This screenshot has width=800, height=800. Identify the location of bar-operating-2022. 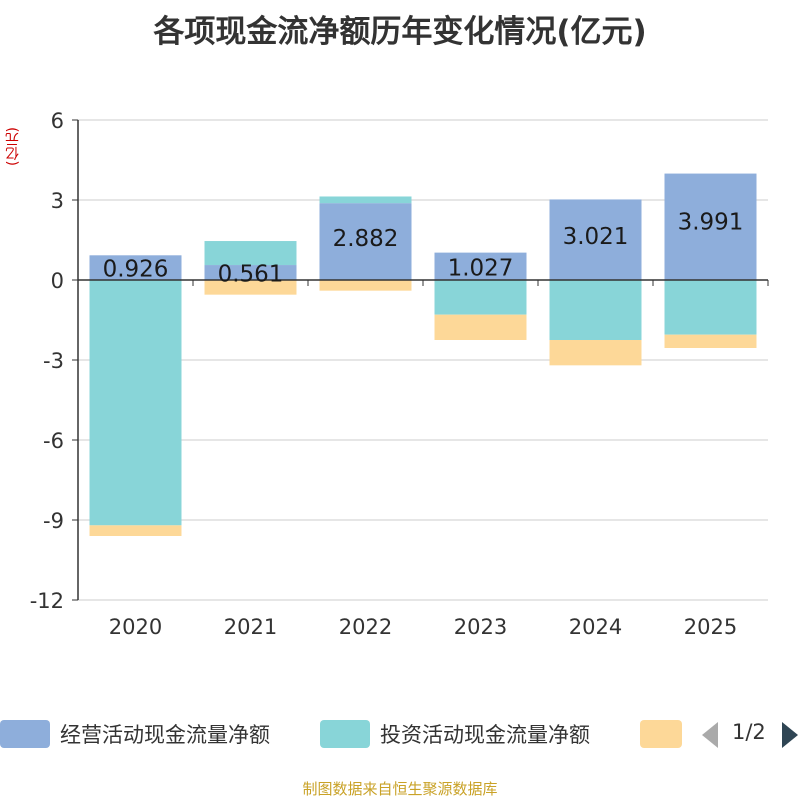
(365, 241).